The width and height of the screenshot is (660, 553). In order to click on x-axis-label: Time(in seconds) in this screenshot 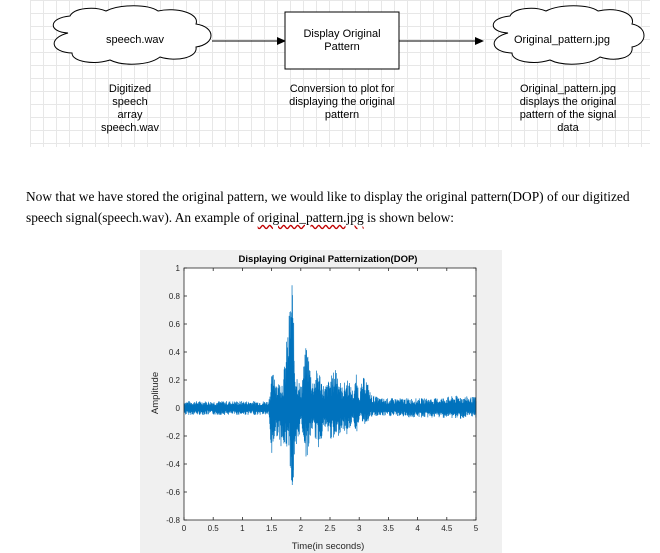, I will do `click(328, 546)`.